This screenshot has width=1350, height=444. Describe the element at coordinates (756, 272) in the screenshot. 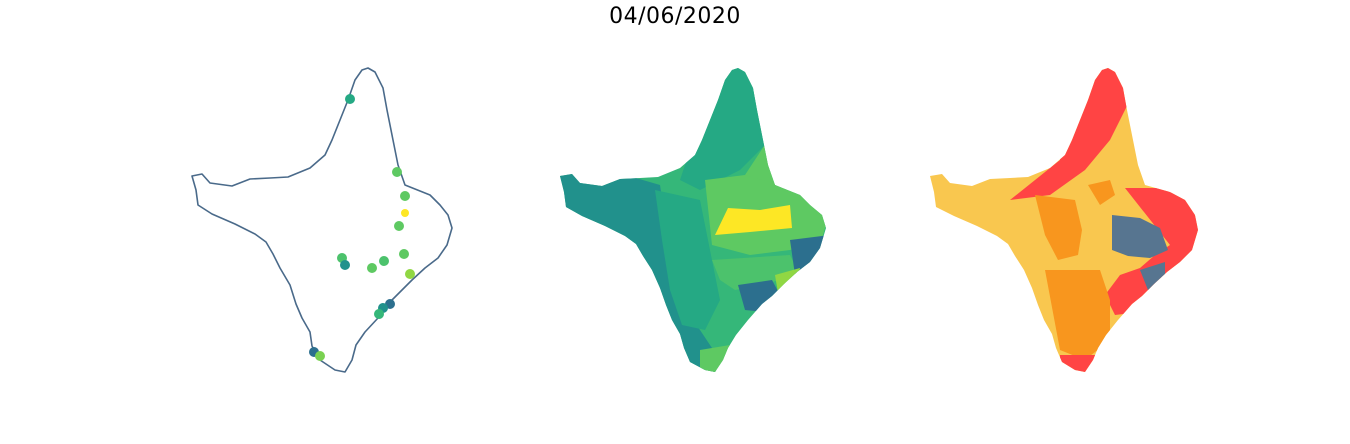

I see `region-mid-east` at that location.